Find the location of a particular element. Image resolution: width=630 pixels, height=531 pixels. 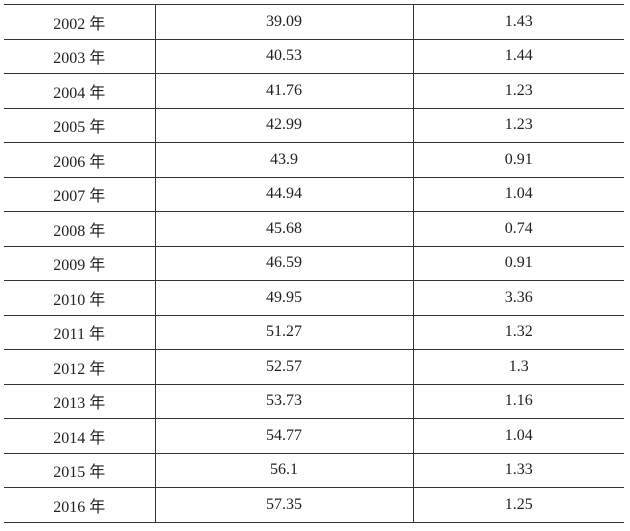

table-row: 2009 年 46.59 0.91 is located at coordinates (314, 263).